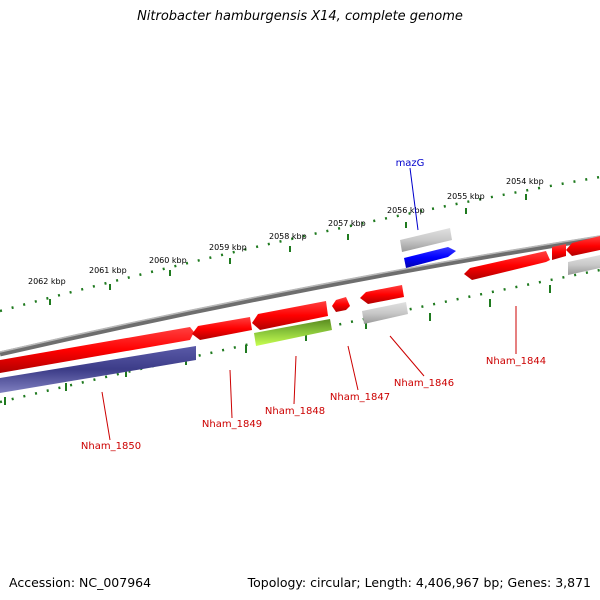 The image size is (600, 600). I want to click on scale-label: 2055 kbp, so click(466, 196).